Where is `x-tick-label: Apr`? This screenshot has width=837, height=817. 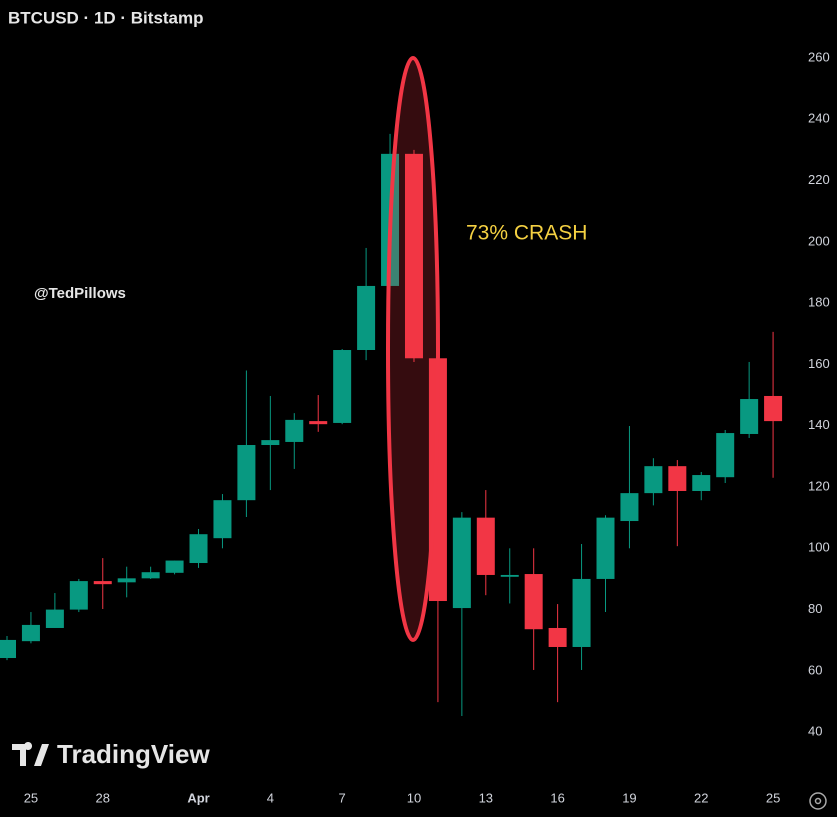
x-tick-label: Apr is located at coordinates (198, 797).